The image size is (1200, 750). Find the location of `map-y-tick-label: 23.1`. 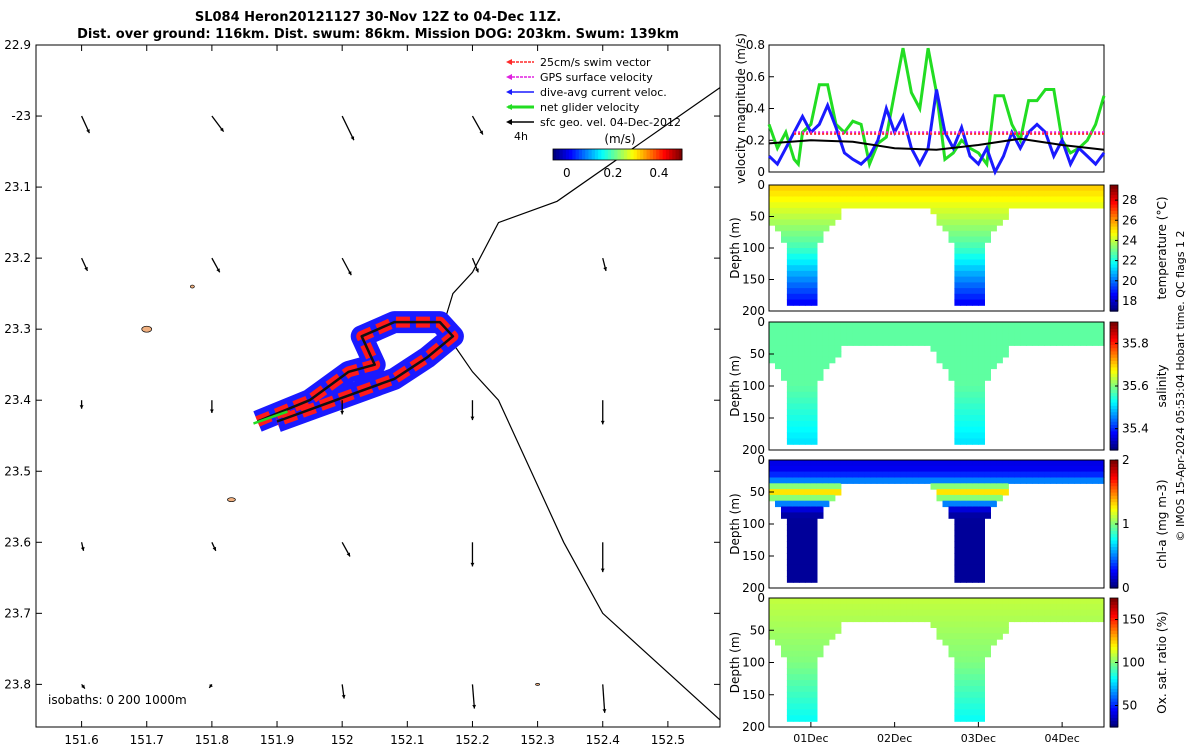

map-y-tick-label: 23.1 is located at coordinates (17, 187).